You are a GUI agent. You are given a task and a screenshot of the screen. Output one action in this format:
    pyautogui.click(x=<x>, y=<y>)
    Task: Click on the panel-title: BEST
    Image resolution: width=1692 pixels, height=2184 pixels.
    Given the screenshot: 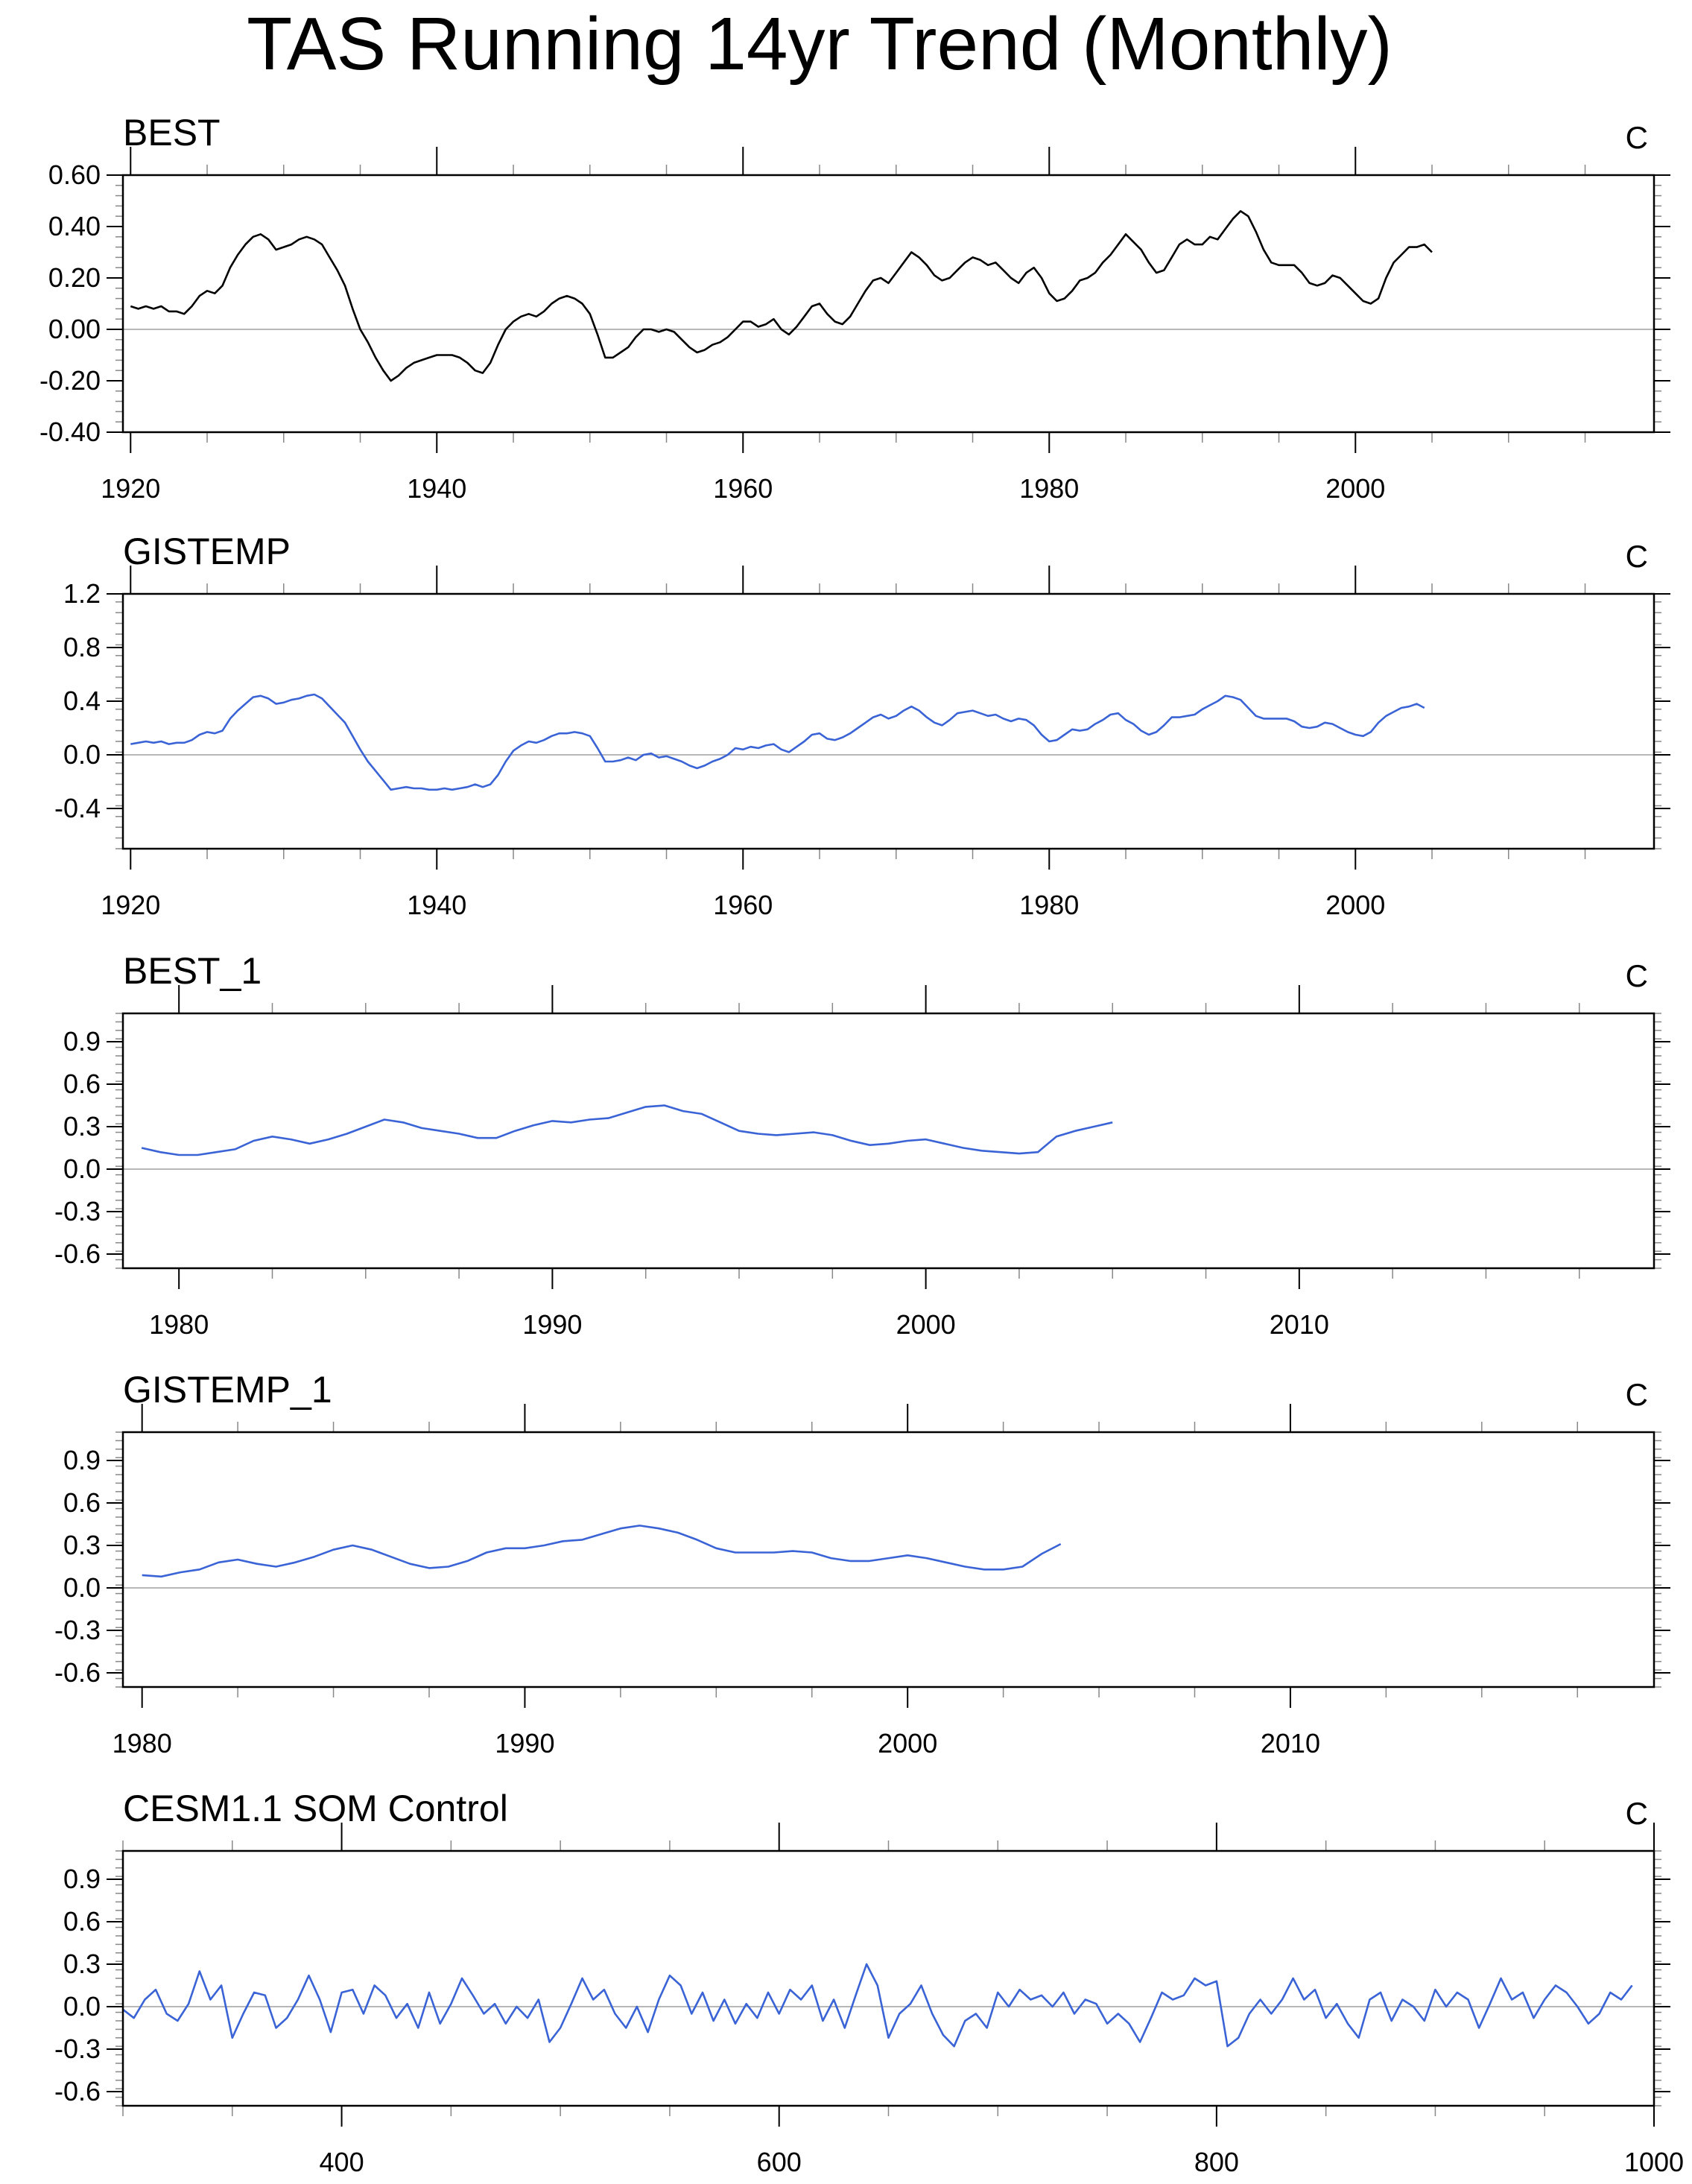 What is the action you would take?
    pyautogui.click(x=172, y=132)
    